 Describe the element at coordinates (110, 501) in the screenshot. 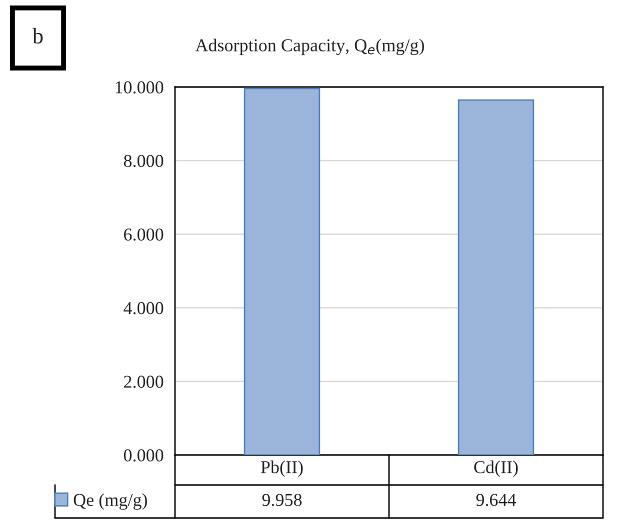

I see `legend-label: Qe (mg/g)` at that location.